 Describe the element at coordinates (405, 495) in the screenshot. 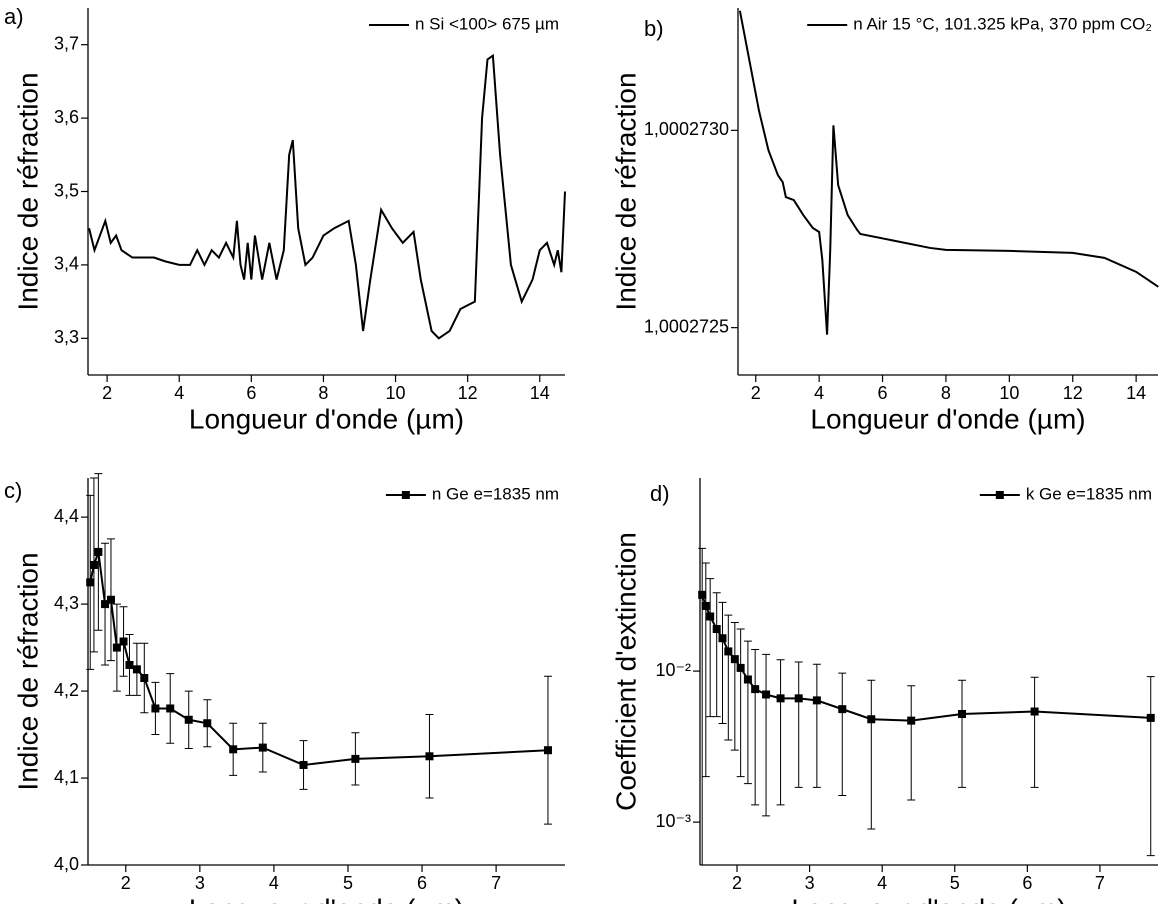

I see `legend-marker` at that location.